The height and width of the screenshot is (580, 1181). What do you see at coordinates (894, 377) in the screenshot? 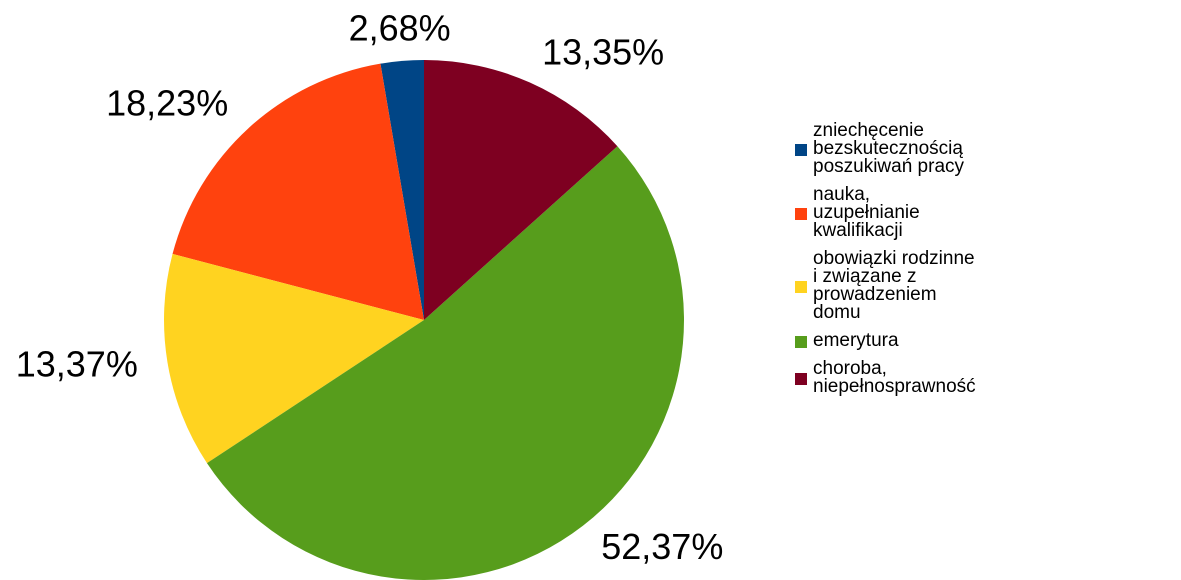
I see `legend-label: choroba, niepełnosprawność` at bounding box center [894, 377].